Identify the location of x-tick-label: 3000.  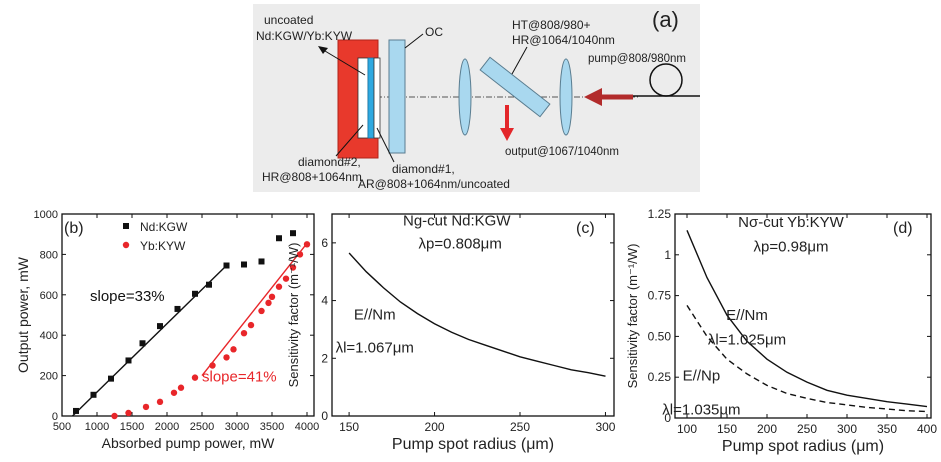
(237, 427).